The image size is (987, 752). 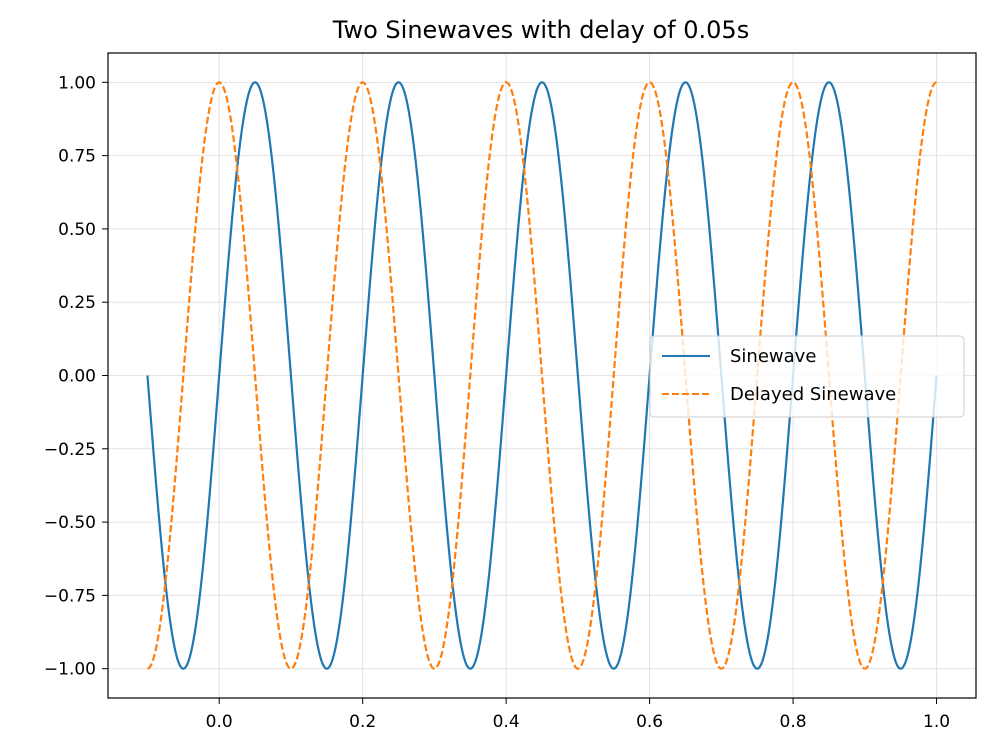 I want to click on y-tick-label: 1.00, so click(x=77, y=83).